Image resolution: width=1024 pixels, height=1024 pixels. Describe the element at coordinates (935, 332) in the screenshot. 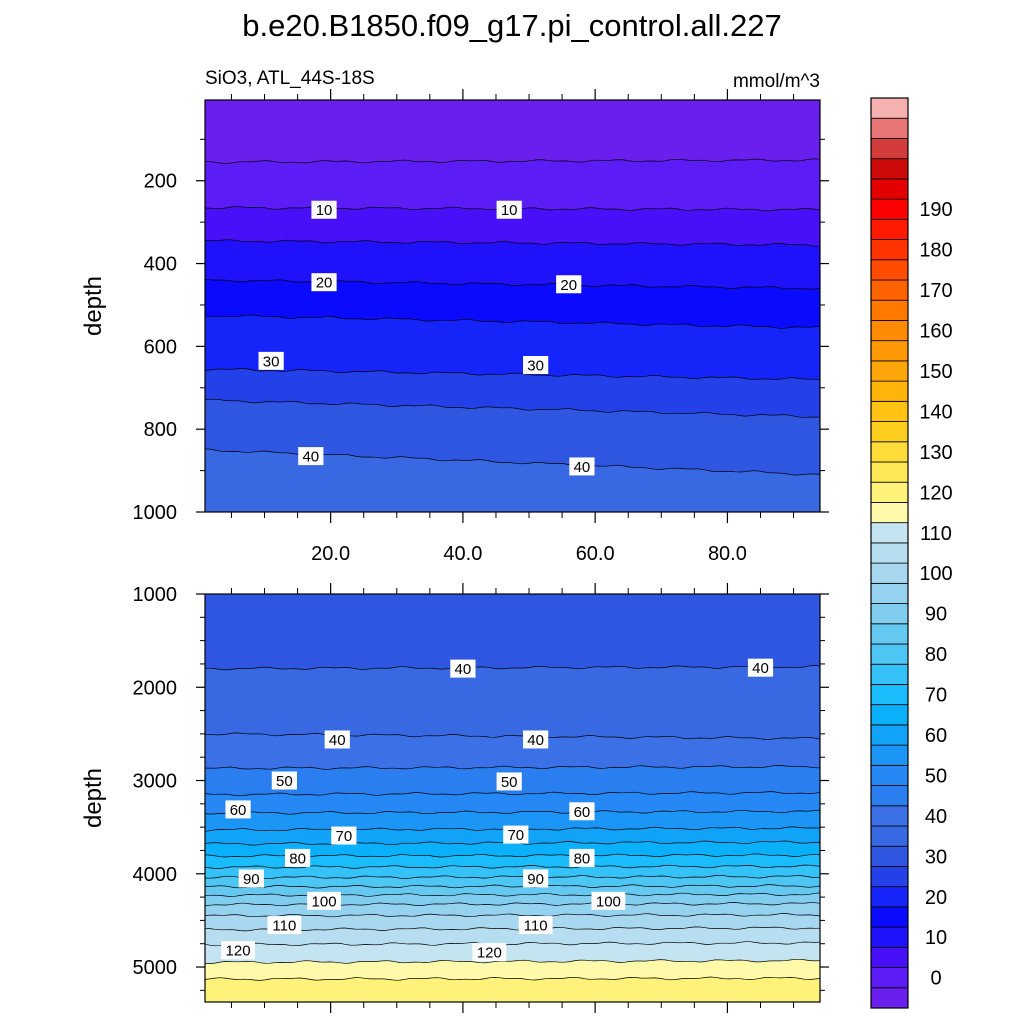

I see `colorbar-label: 160` at that location.